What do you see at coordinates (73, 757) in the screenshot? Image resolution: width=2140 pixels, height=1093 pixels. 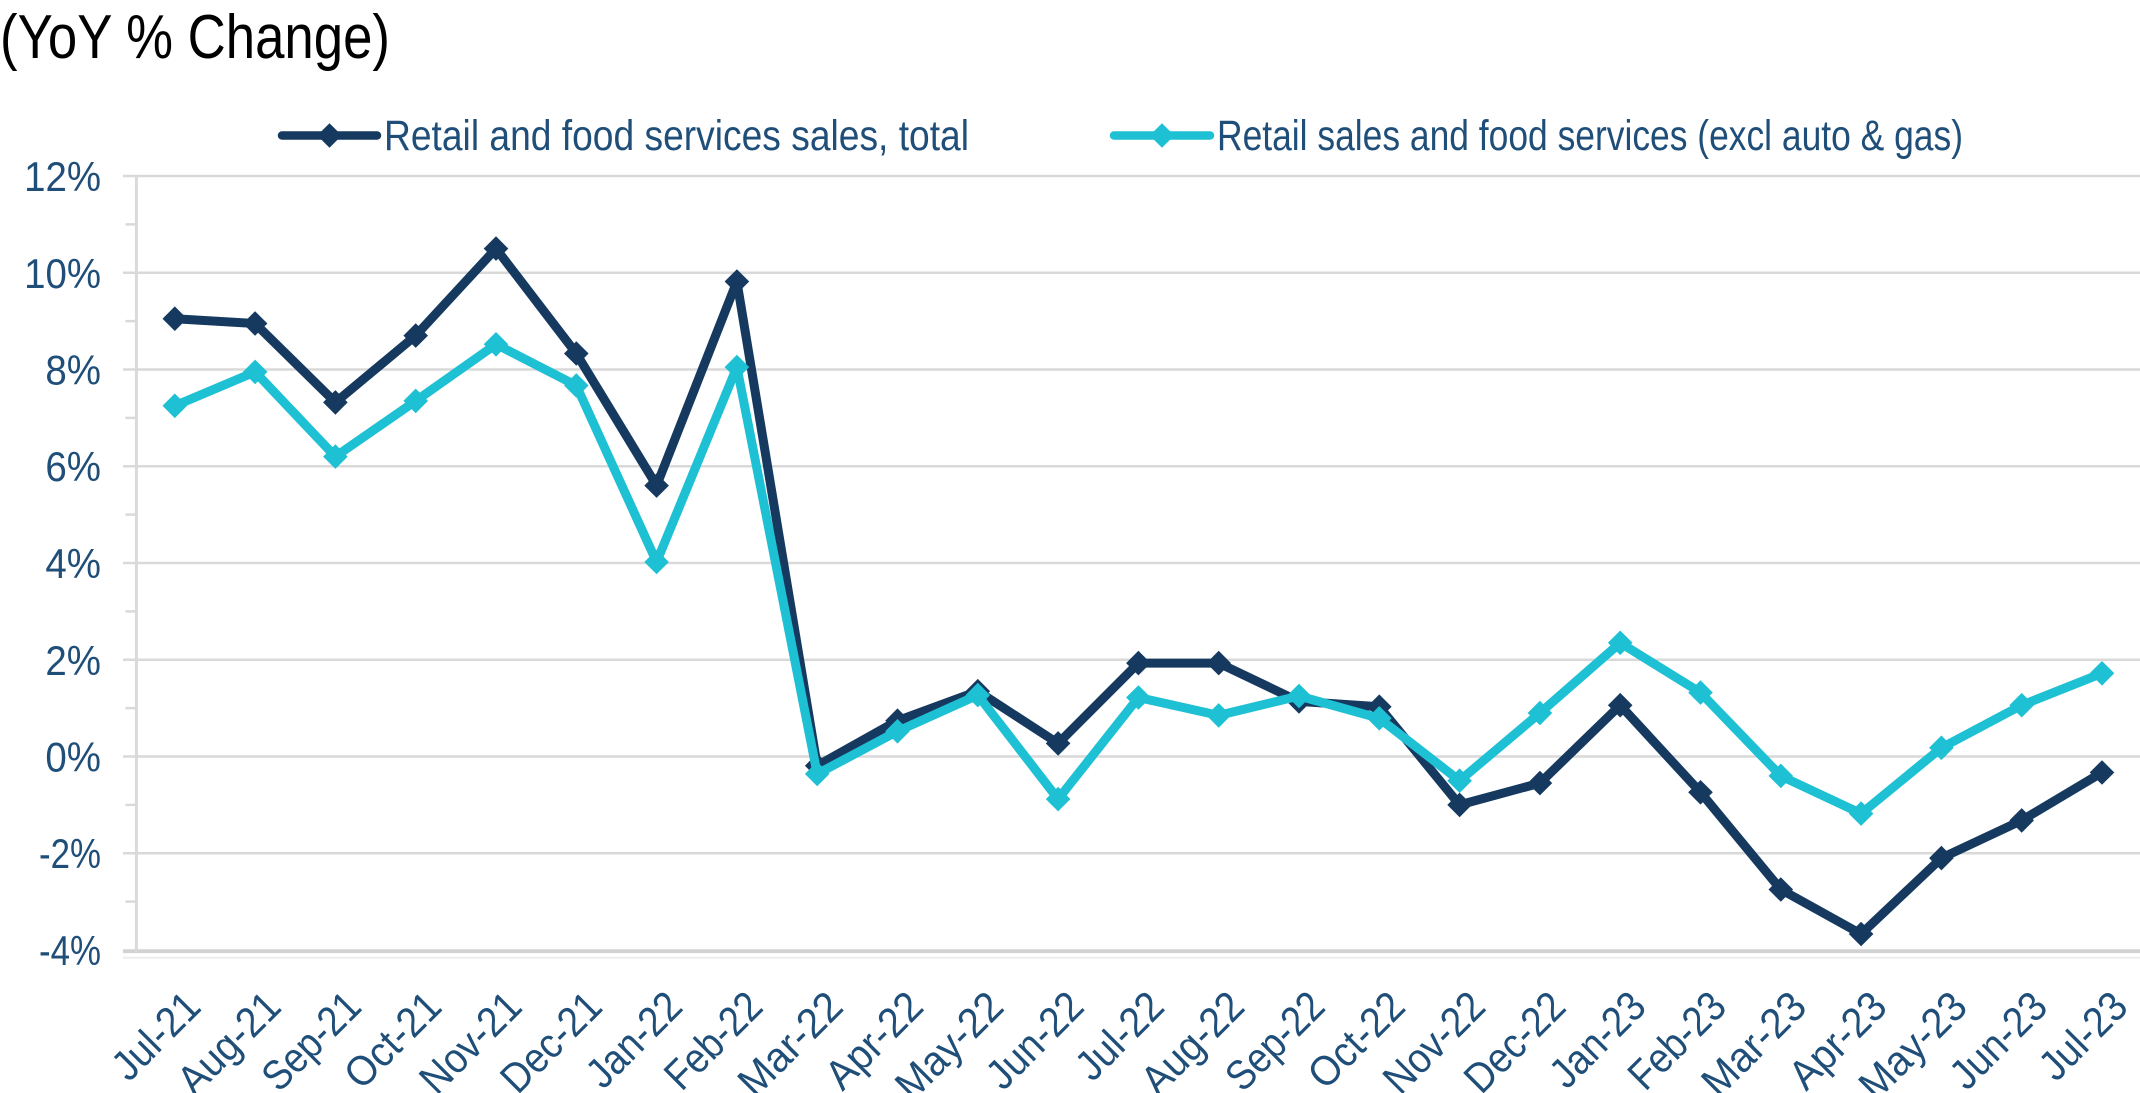 I see `svg-text: 0%` at bounding box center [73, 757].